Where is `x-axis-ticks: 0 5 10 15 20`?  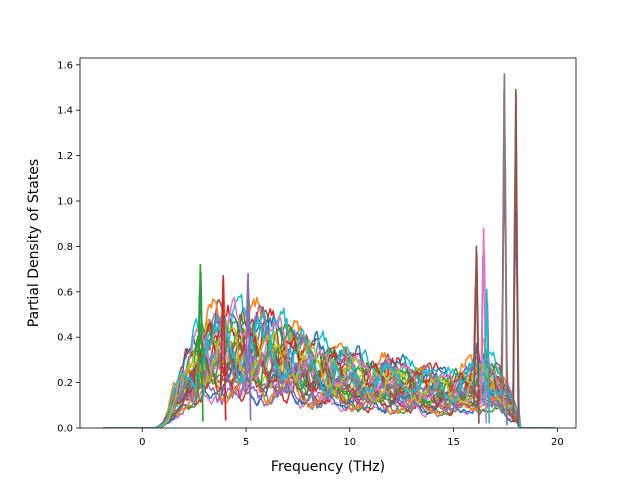
x-axis-ticks: 0 5 10 15 20 is located at coordinates (351, 438).